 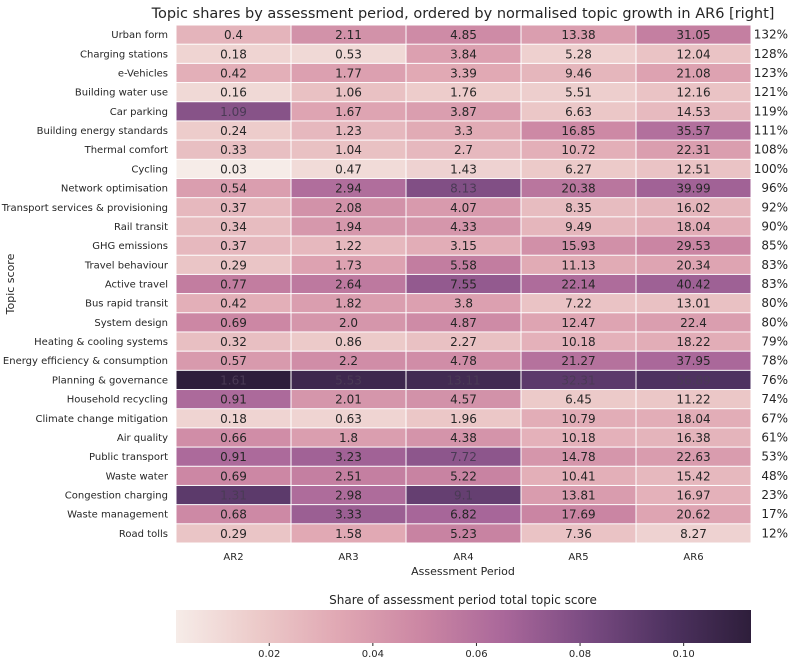 I want to click on cell-value-label: 29.53, so click(x=693, y=246).